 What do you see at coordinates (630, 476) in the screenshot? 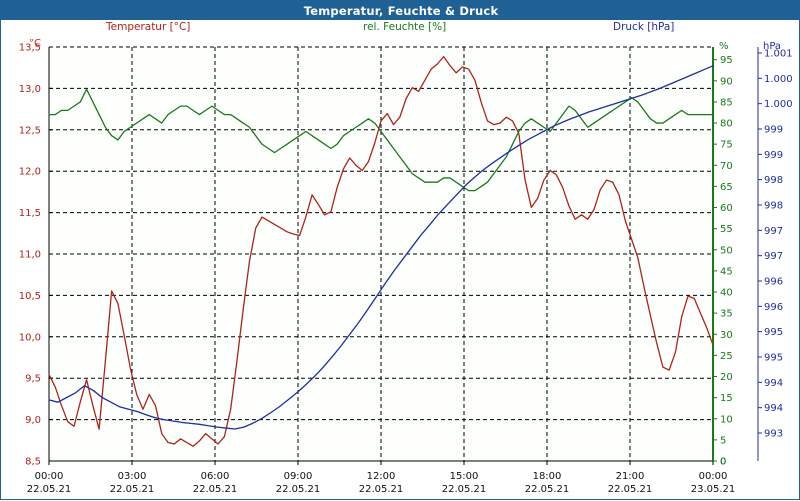
I see `tick-label-time: 21:00` at bounding box center [630, 476].